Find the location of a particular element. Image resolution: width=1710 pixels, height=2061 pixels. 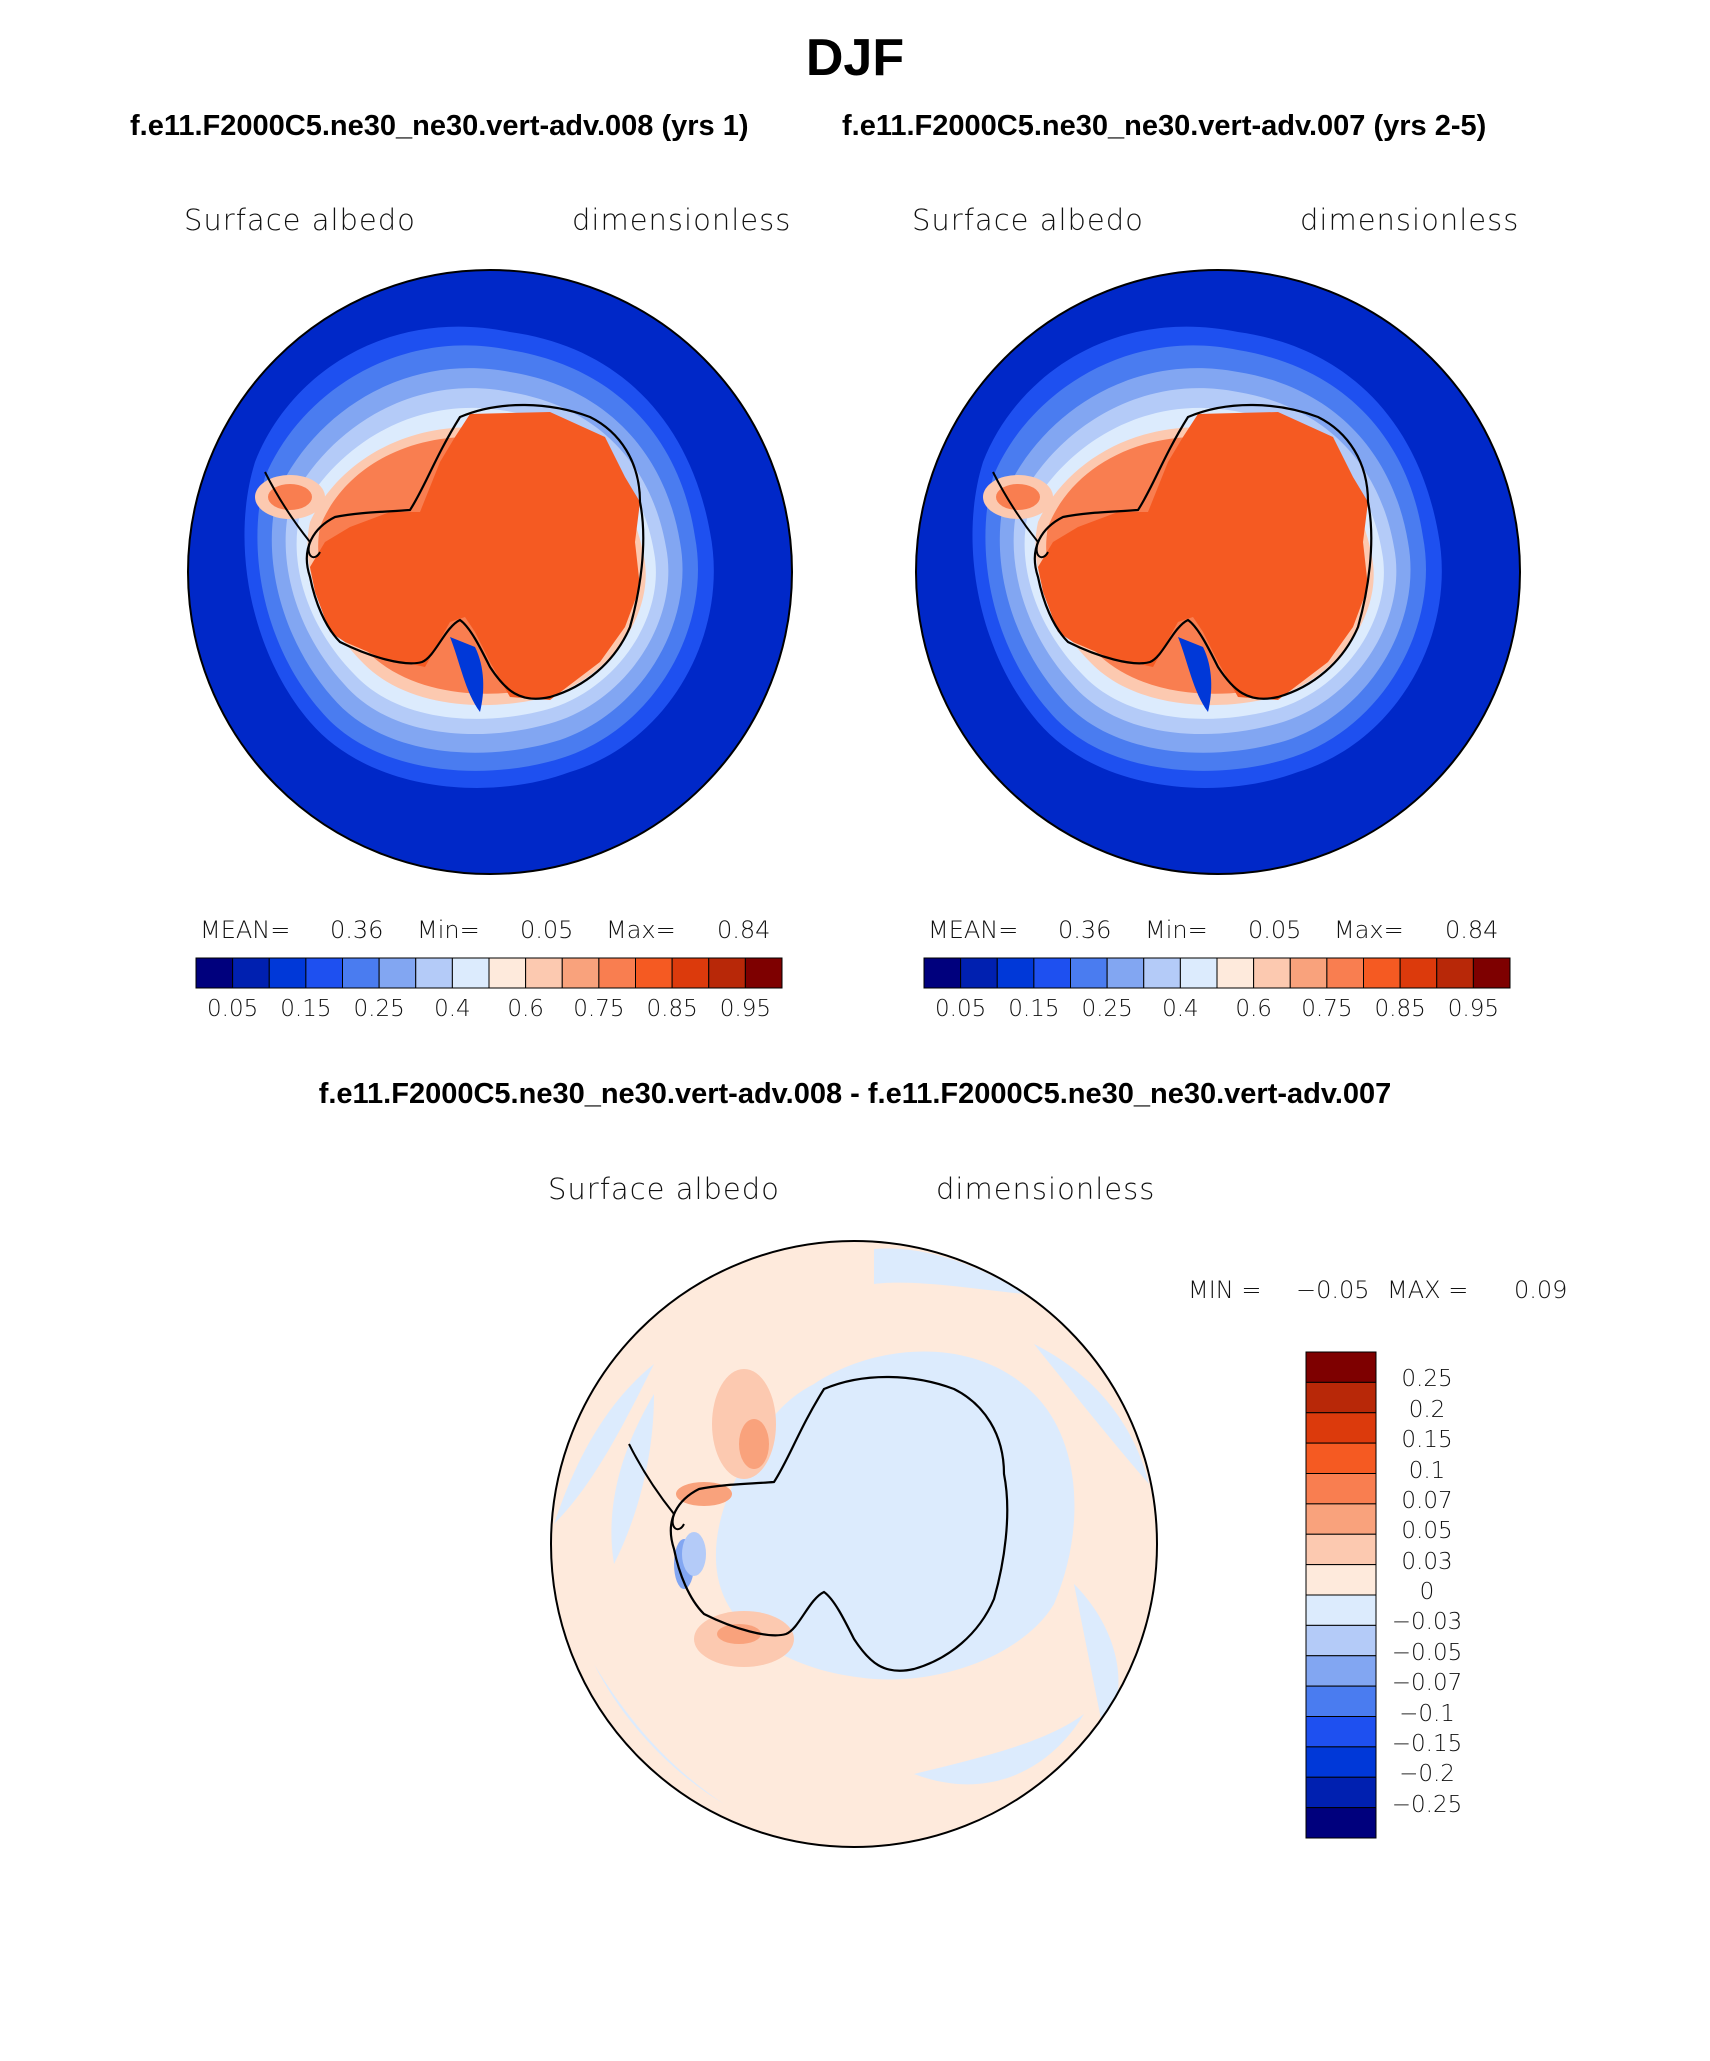

left-colorbar-tick-label: 0.25 is located at coordinates (379, 1009).